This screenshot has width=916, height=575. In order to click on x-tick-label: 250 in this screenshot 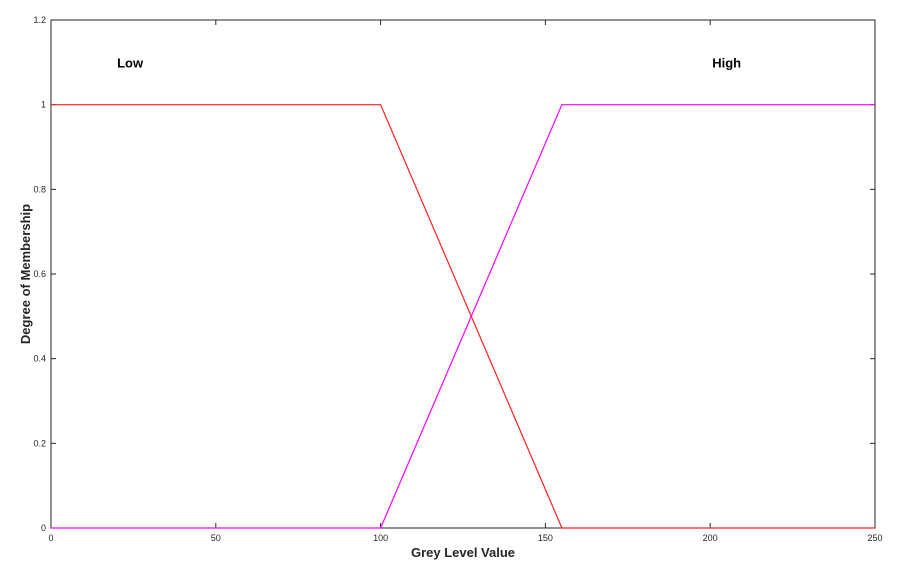, I will do `click(874, 538)`.